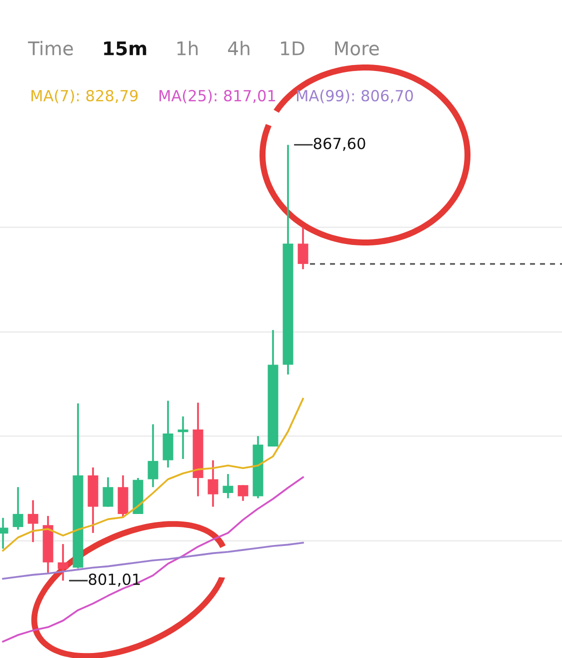 Image resolution: width=562 pixels, height=658 pixels. What do you see at coordinates (125, 49) in the screenshot?
I see `text: 15m` at bounding box center [125, 49].